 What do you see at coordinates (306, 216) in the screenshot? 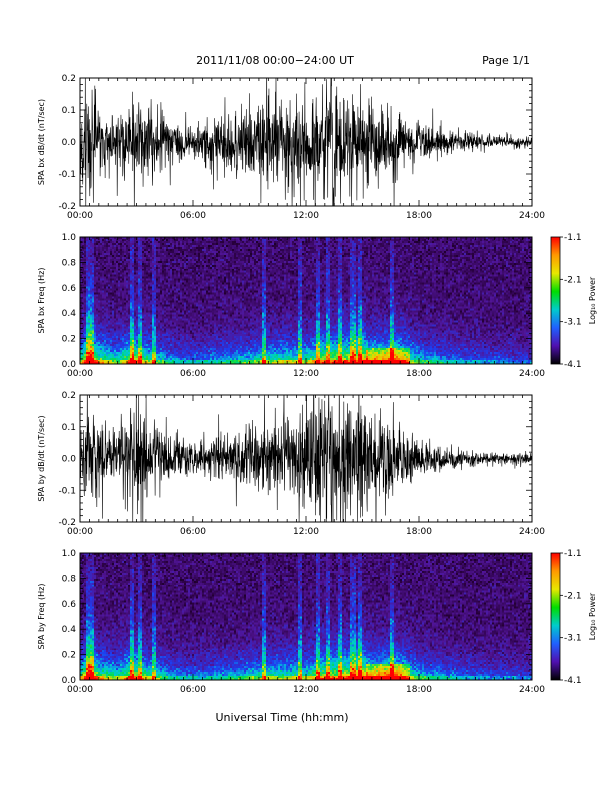
I see `x-tick-label: 12:00` at bounding box center [306, 216].